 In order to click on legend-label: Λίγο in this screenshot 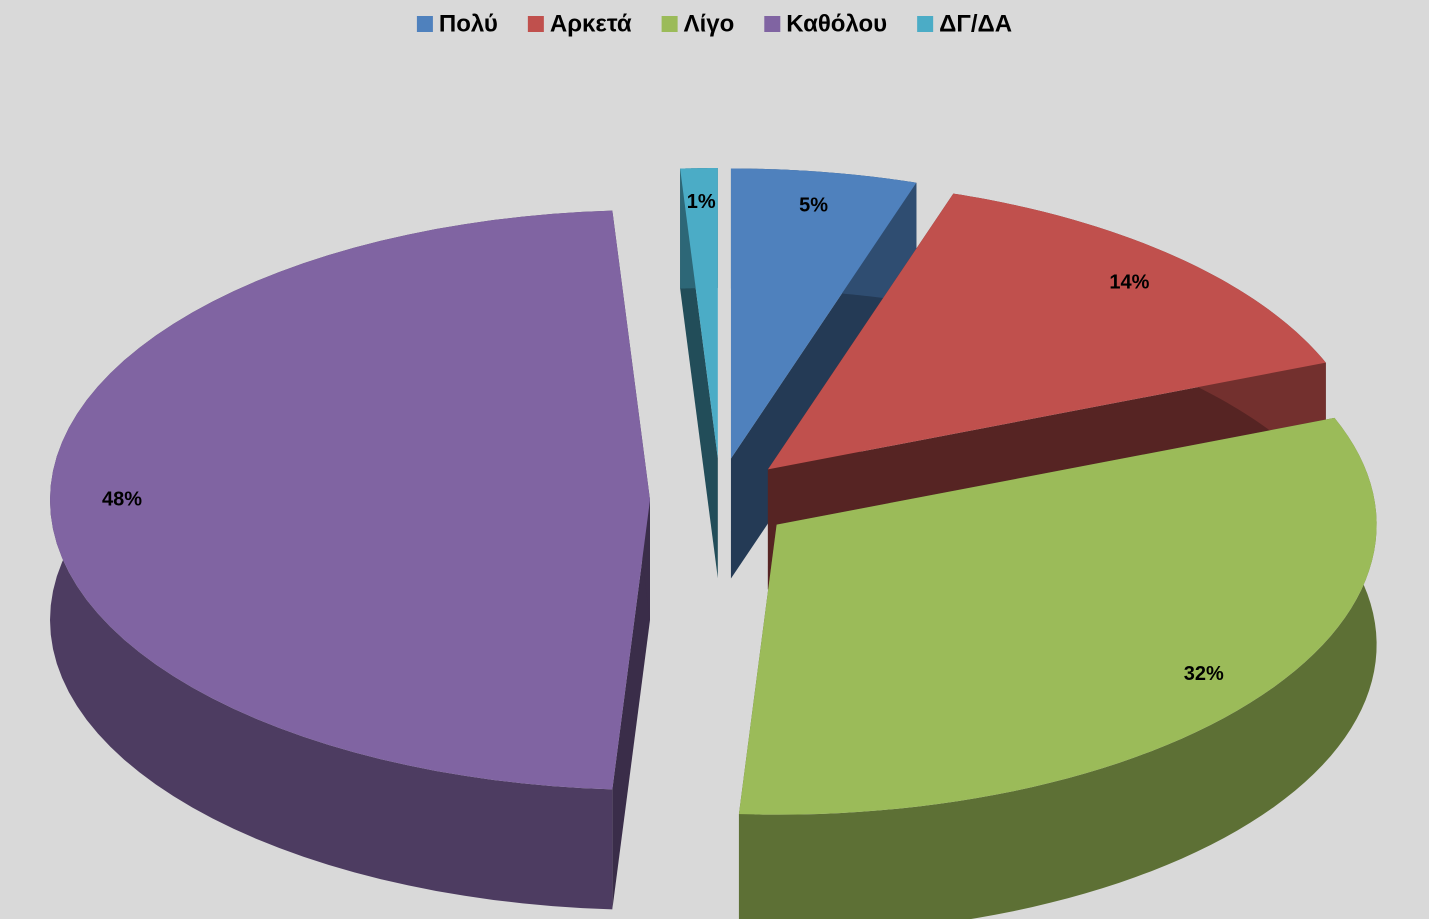, I will do `click(709, 23)`.